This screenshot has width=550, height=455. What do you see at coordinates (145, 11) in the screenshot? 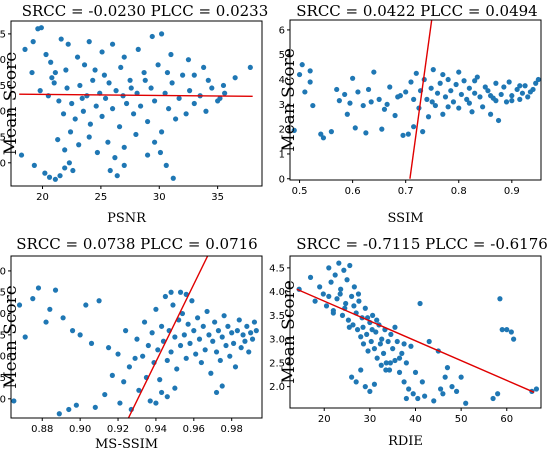
I see `chart-title: SRCC = -0.0230 PLCC = 0.0233` at bounding box center [145, 11].